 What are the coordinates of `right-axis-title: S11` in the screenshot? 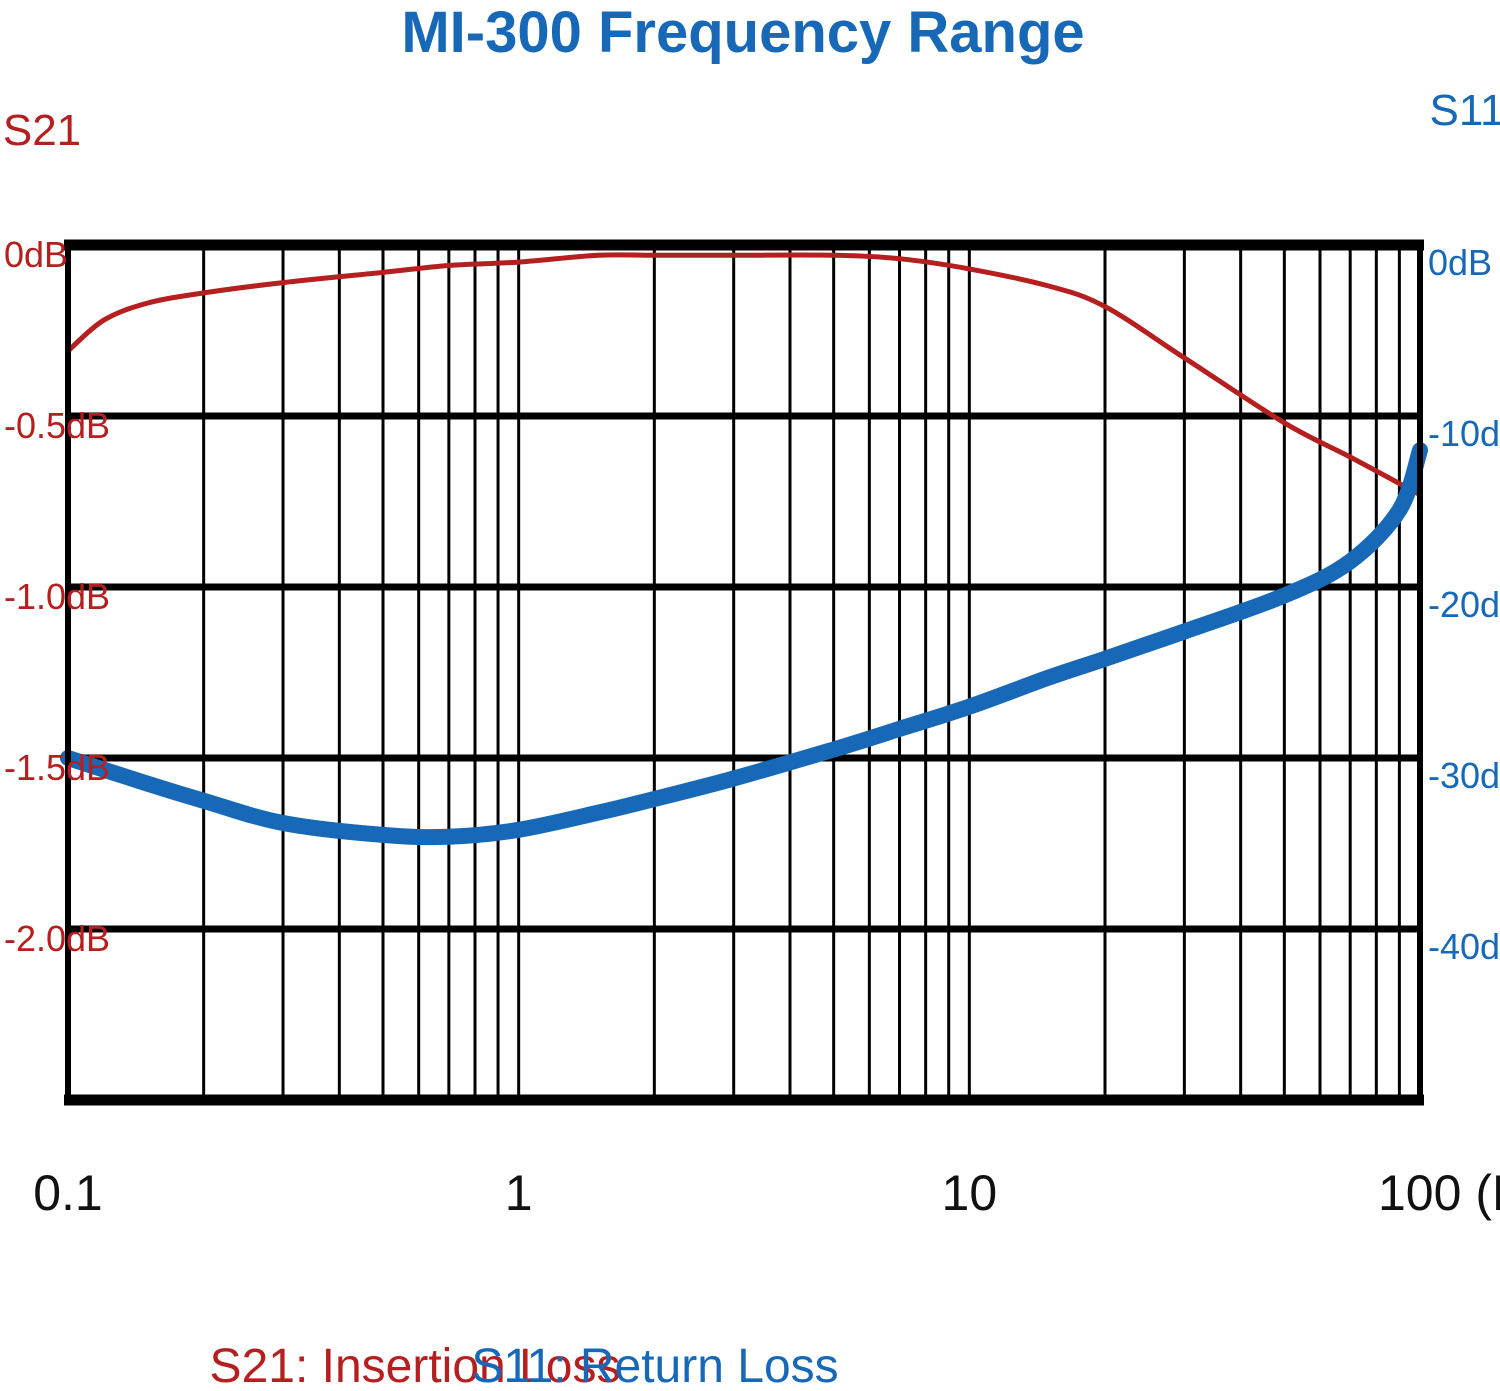 It's located at (1464, 110).